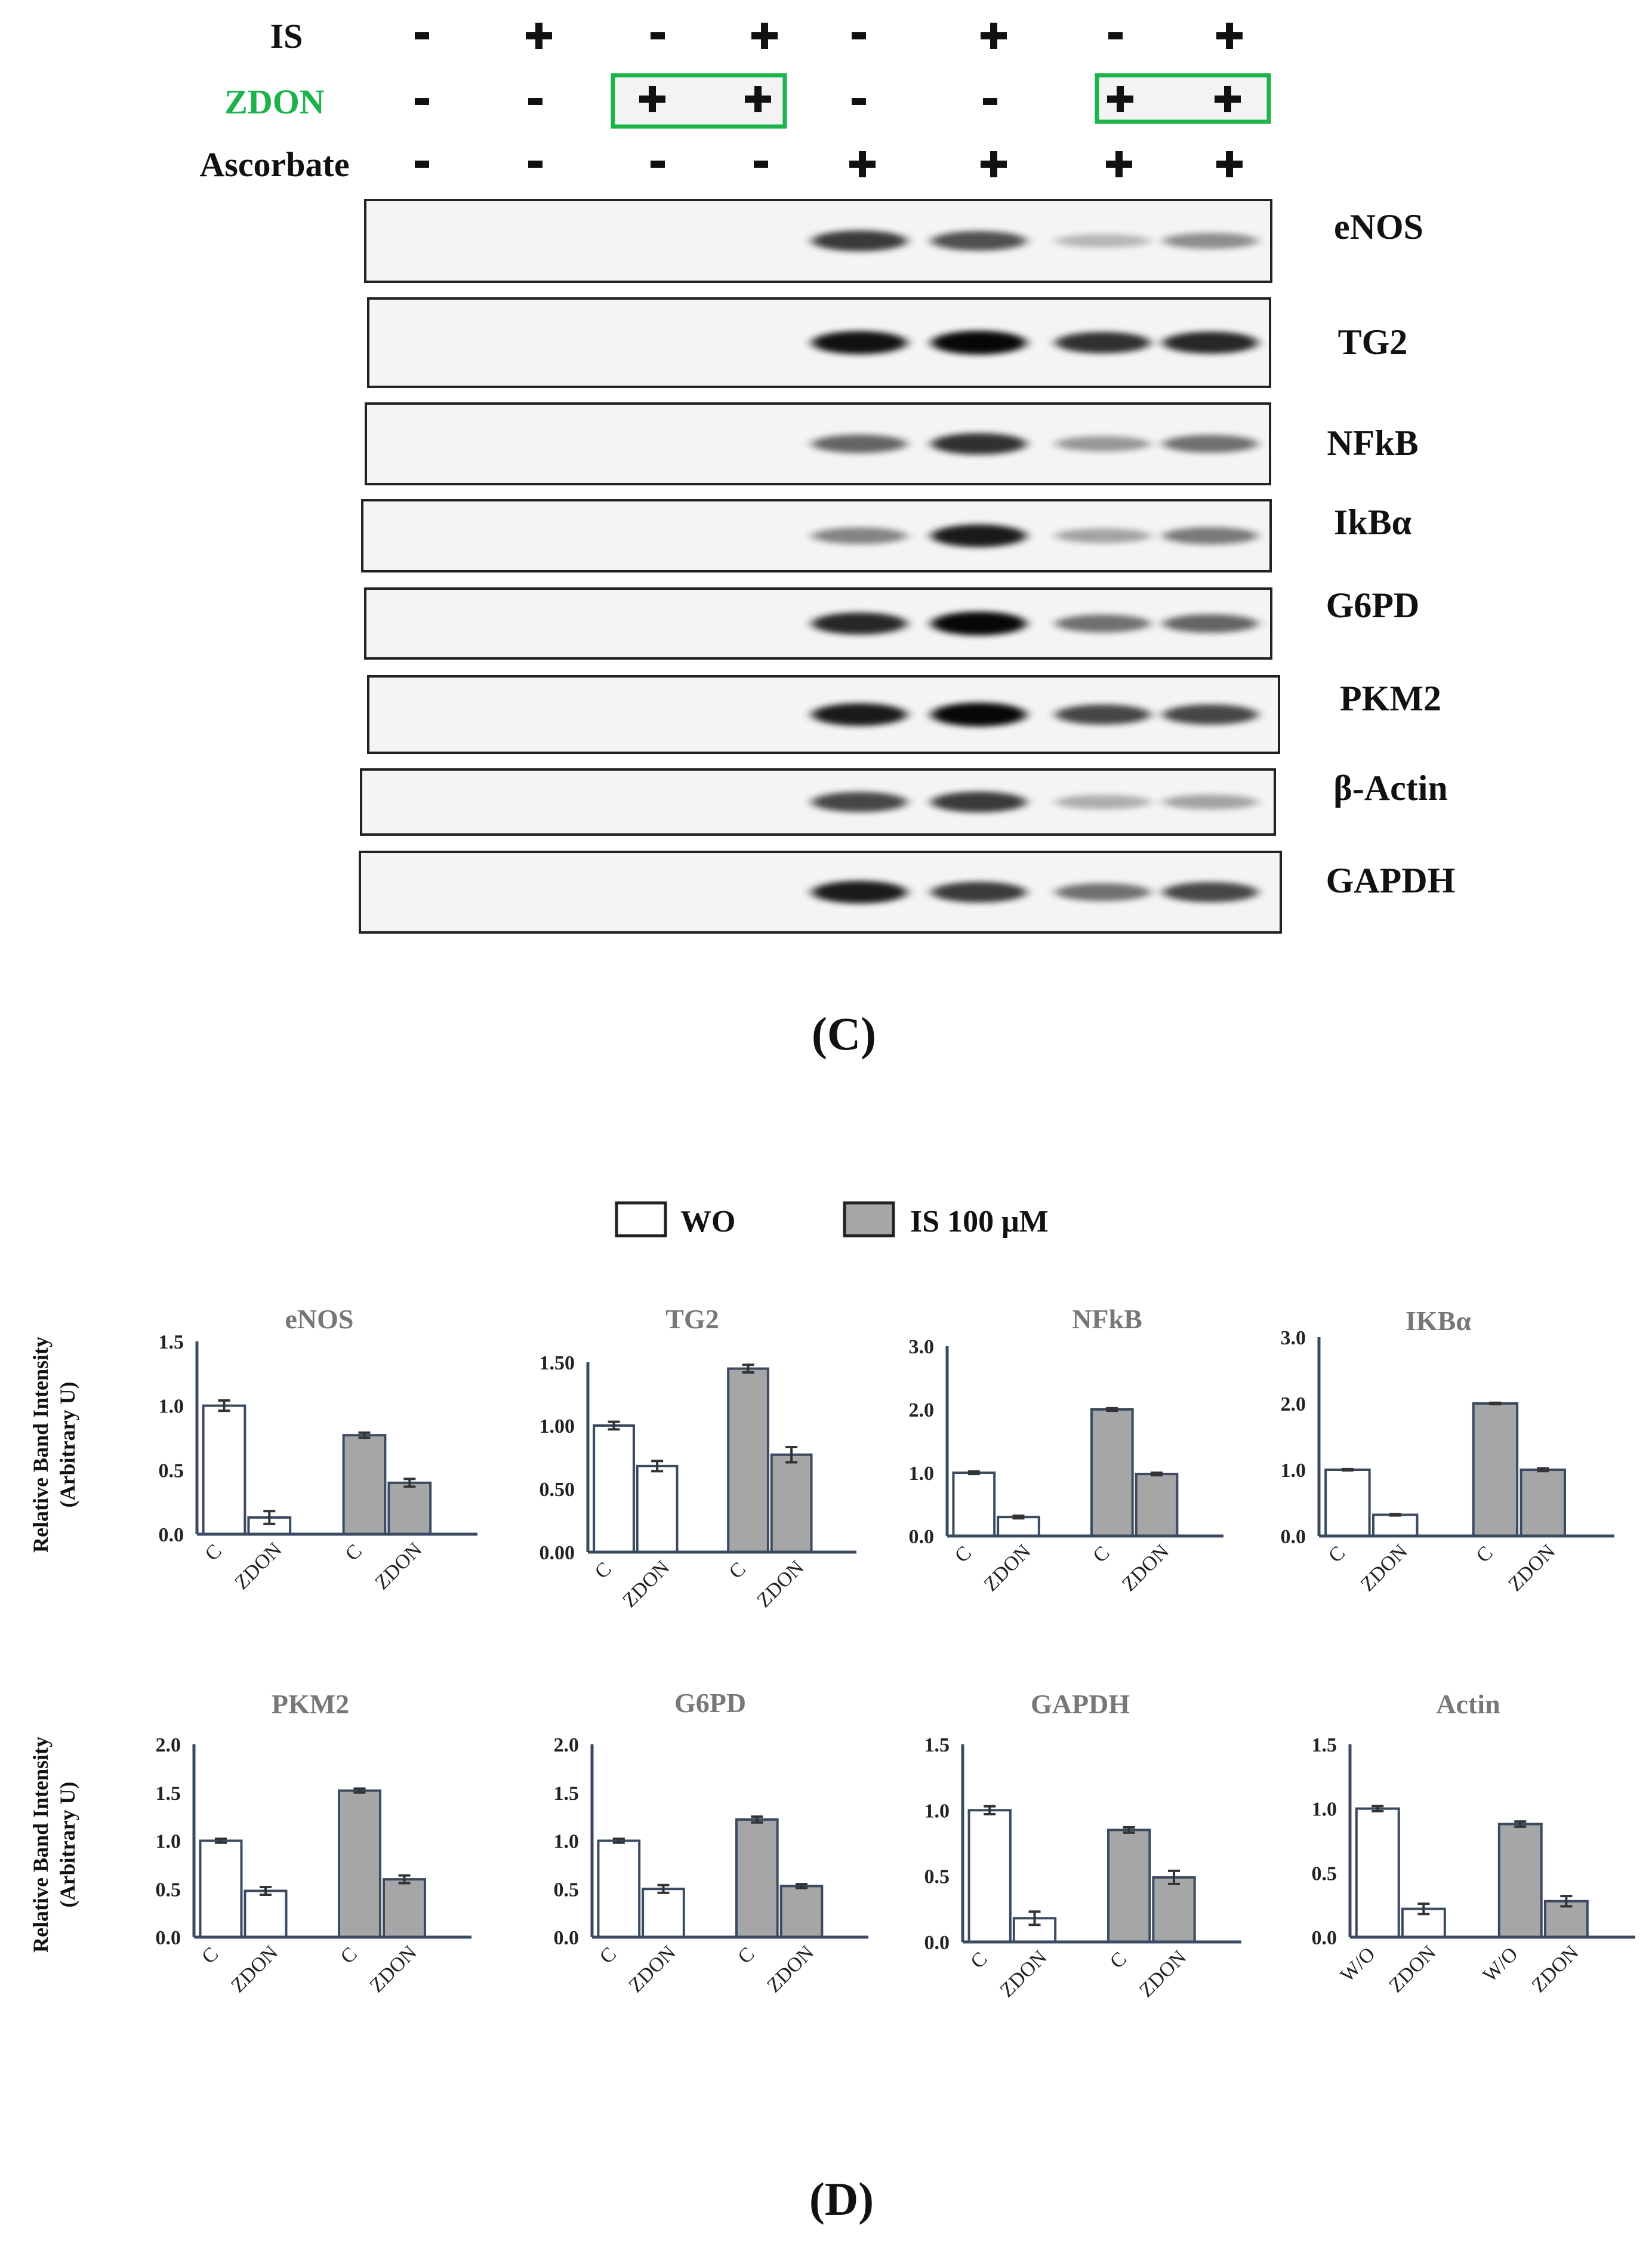 This screenshot has height=2244, width=1652. What do you see at coordinates (844, 1034) in the screenshot?
I see `panel-label-c: (C)` at bounding box center [844, 1034].